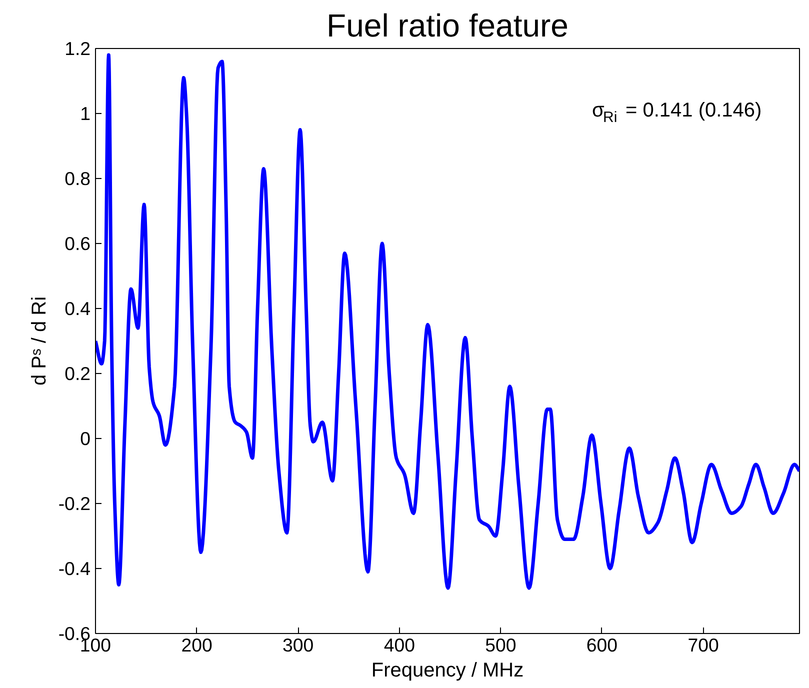 This screenshot has height=688, width=809. Describe the element at coordinates (399, 645) in the screenshot. I see `x-tick-label: 400` at that location.